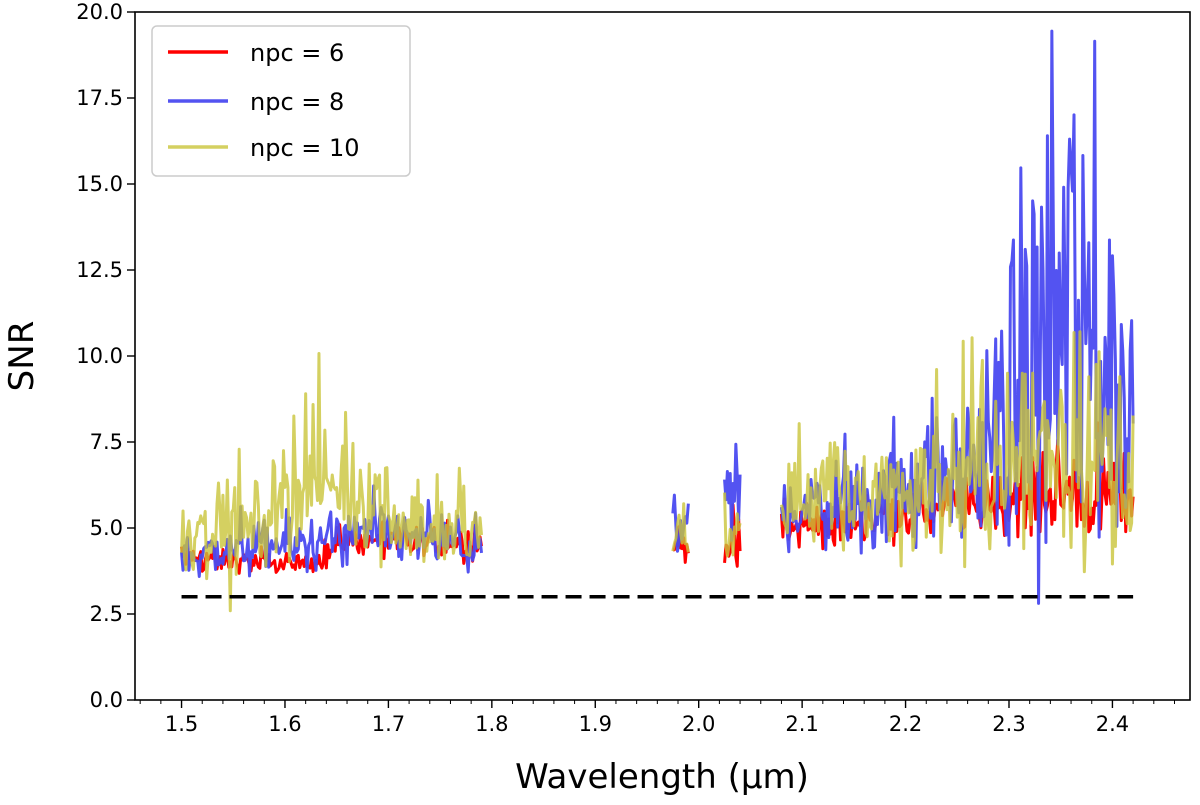  I want to click on x-tick-label: 1.5, so click(181, 724).